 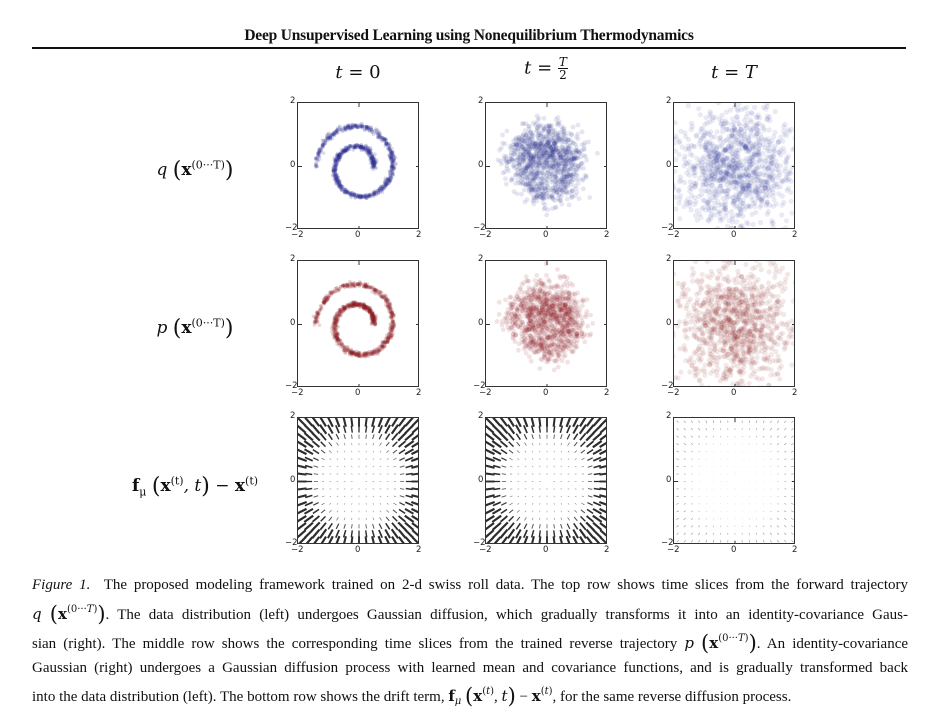 I want to click on plot-drift-tT, so click(x=734, y=480).